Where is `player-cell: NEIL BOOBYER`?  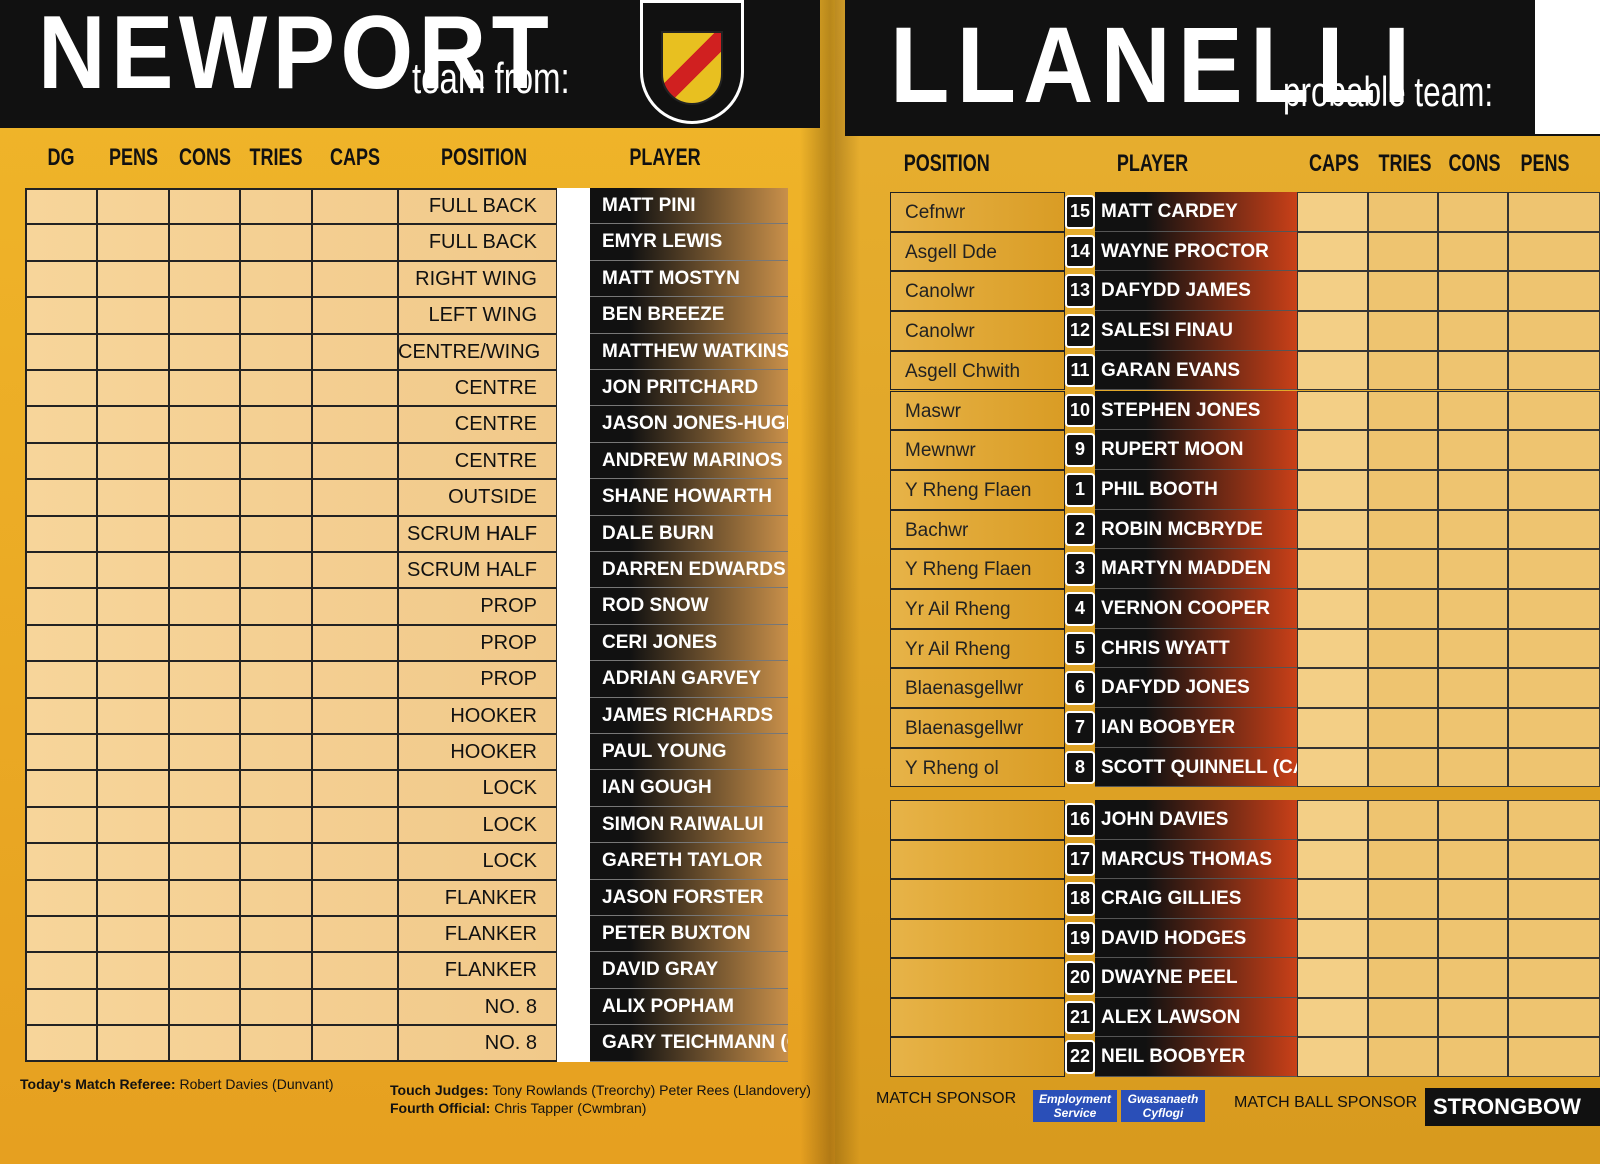
player-cell: NEIL BOOBYER is located at coordinates (1196, 1057).